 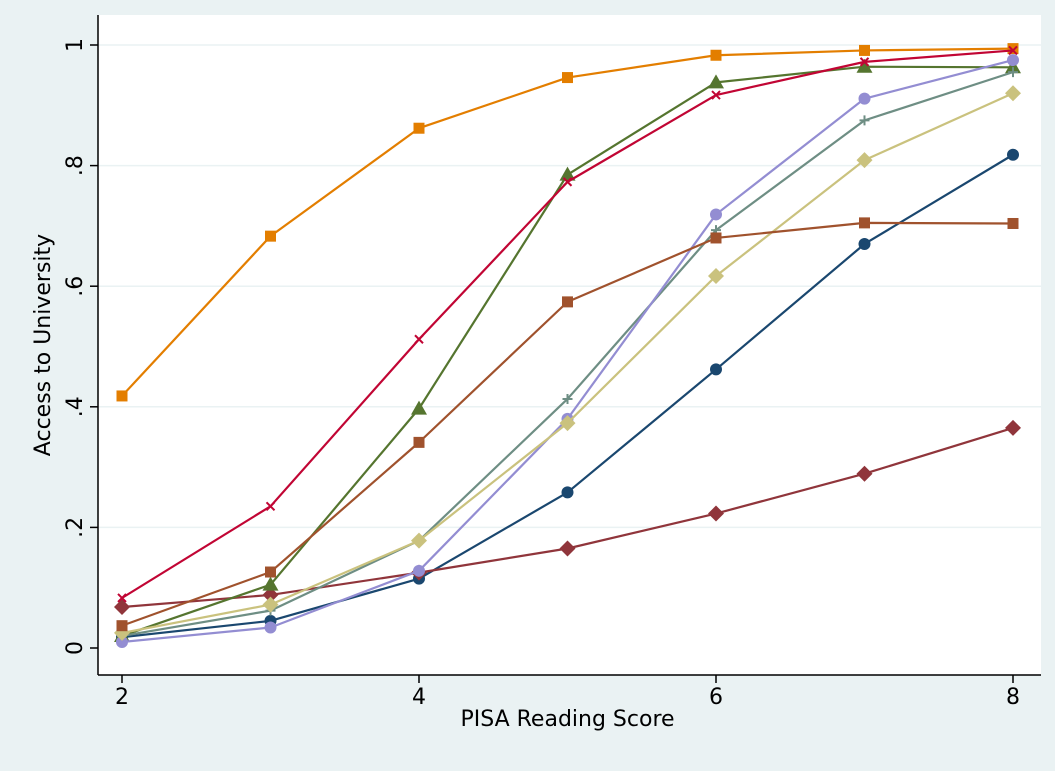 I want to click on y-tick-label: 1, so click(x=75, y=45).